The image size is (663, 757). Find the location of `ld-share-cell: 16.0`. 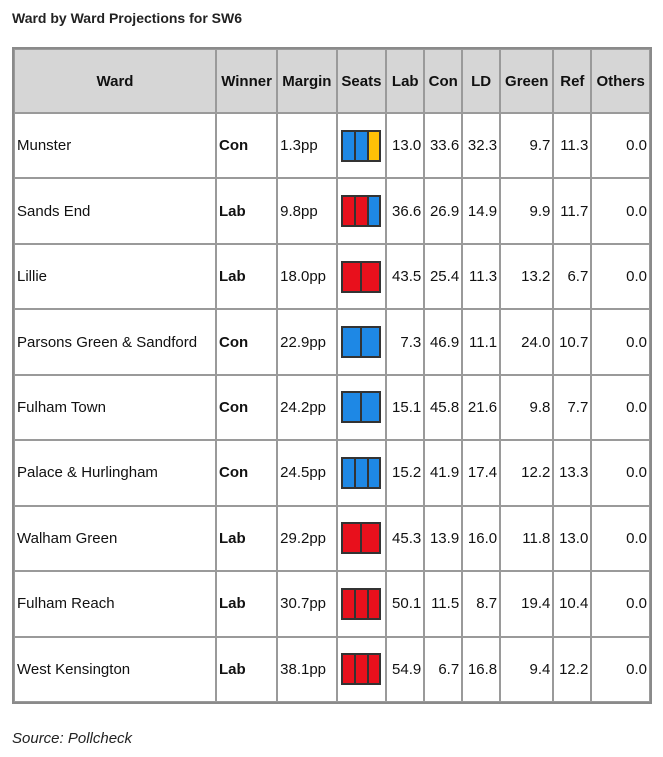

ld-share-cell: 16.0 is located at coordinates (481, 538).